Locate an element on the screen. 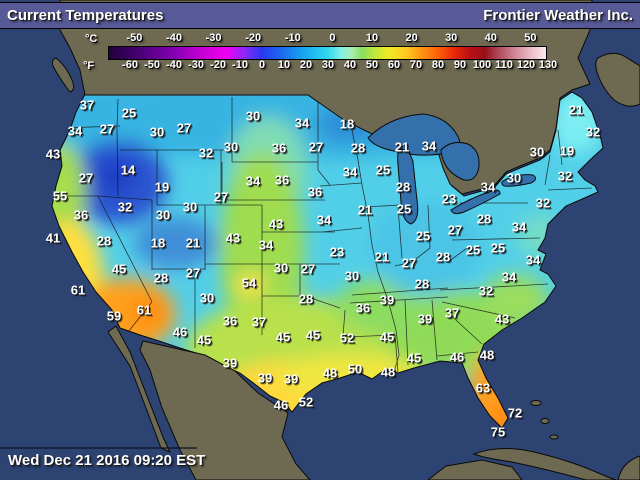 This screenshot has width=640, height=480. celsius-tick-row: -50 -40 -30 -20 -10 0 10 20 30 40 50 is located at coordinates (320, 38).